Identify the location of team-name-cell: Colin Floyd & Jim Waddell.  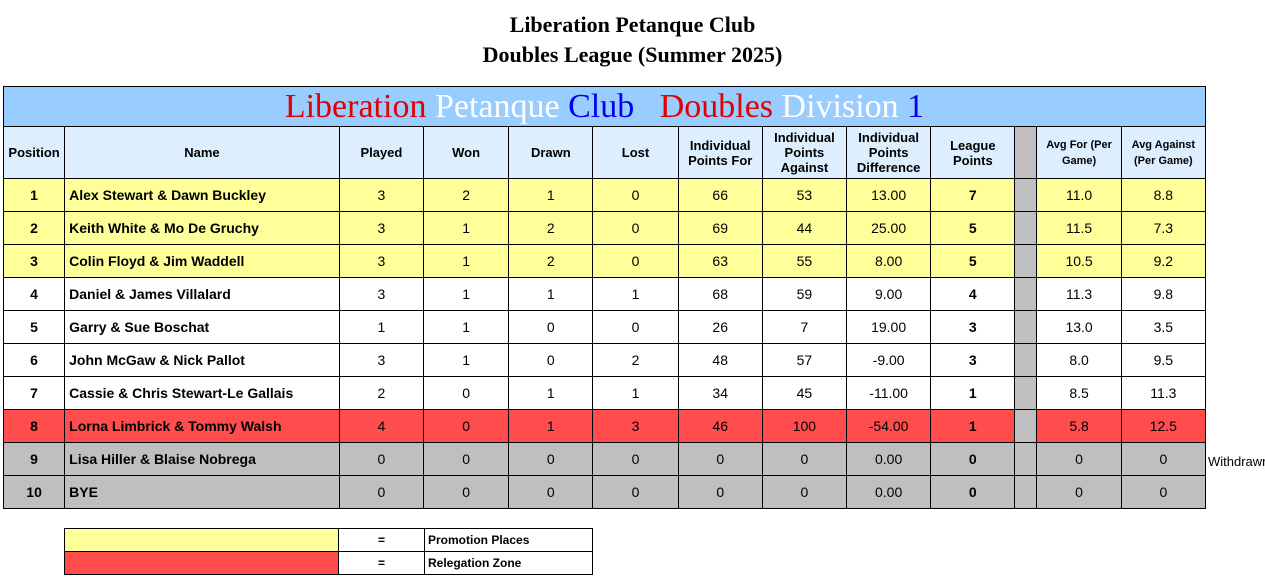
(202, 261).